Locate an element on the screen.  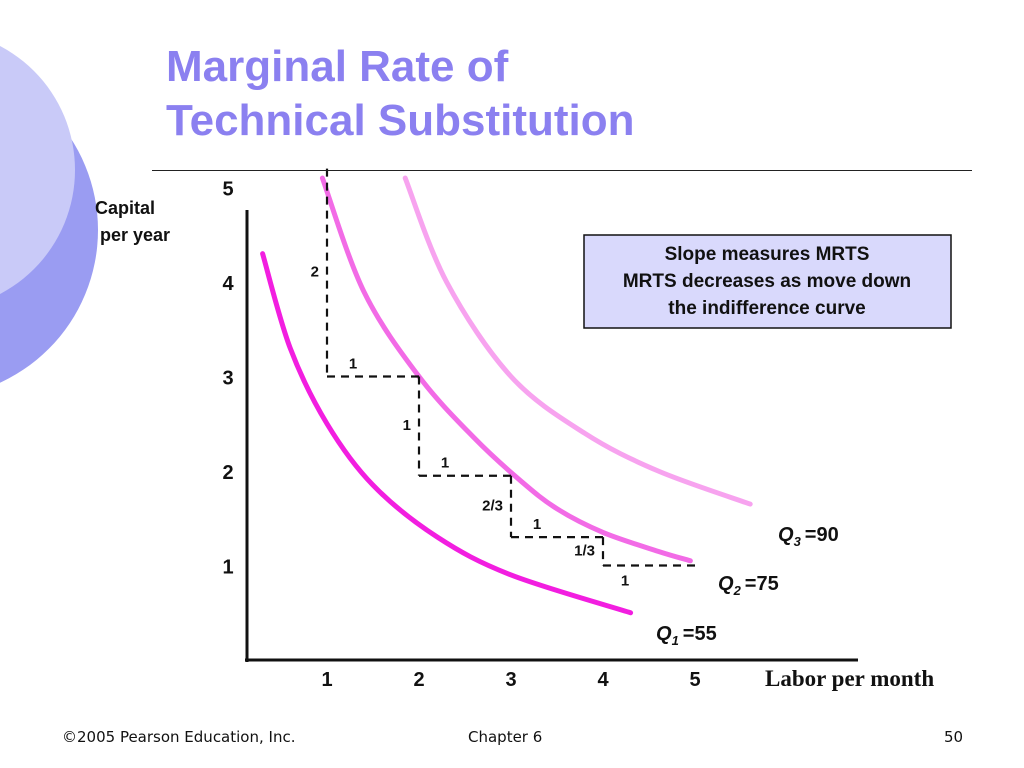
decorative-circle-front is located at coordinates (37, 170).